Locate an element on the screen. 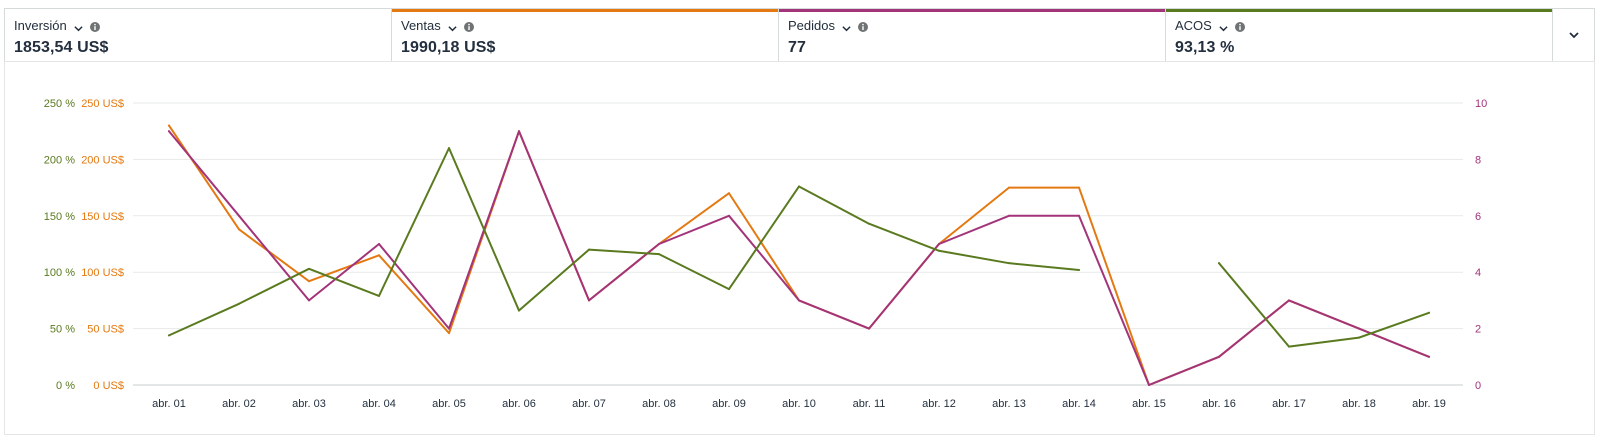  left-currency-axis: 0 US$ 50 US$ 100 US$ 150 US$ 200 US$ 250 US$ is located at coordinates (102, 245).